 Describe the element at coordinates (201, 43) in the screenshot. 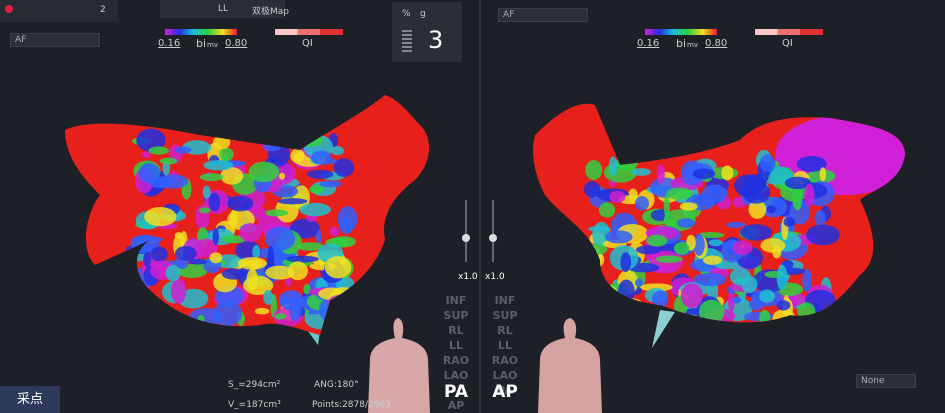

I see `scale-unit: bi` at that location.